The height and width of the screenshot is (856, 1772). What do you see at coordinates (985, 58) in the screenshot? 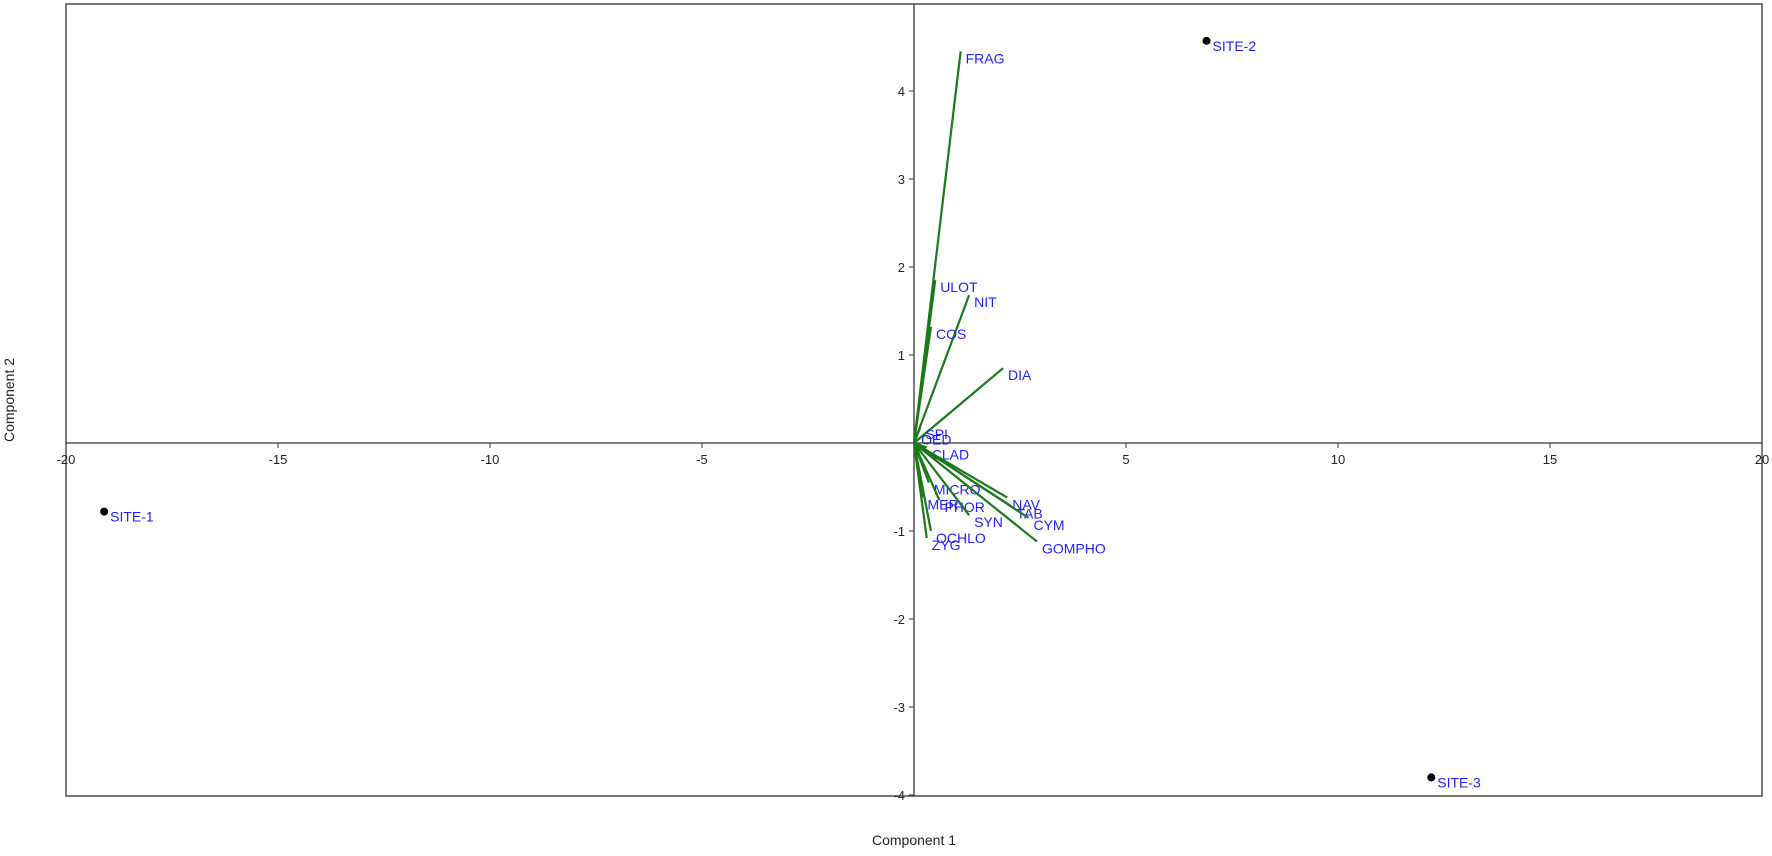
I see `vector-label: FRAG` at bounding box center [985, 58].